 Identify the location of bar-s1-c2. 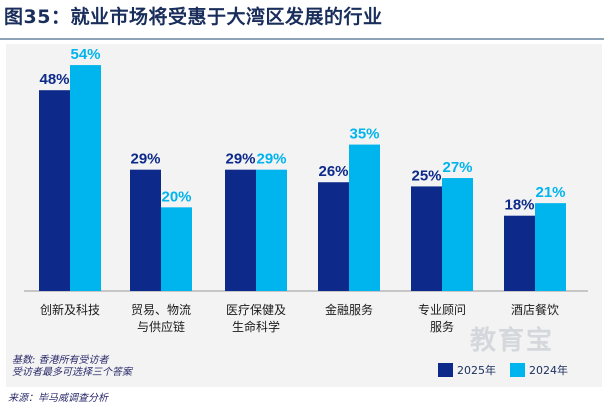
(271, 230).